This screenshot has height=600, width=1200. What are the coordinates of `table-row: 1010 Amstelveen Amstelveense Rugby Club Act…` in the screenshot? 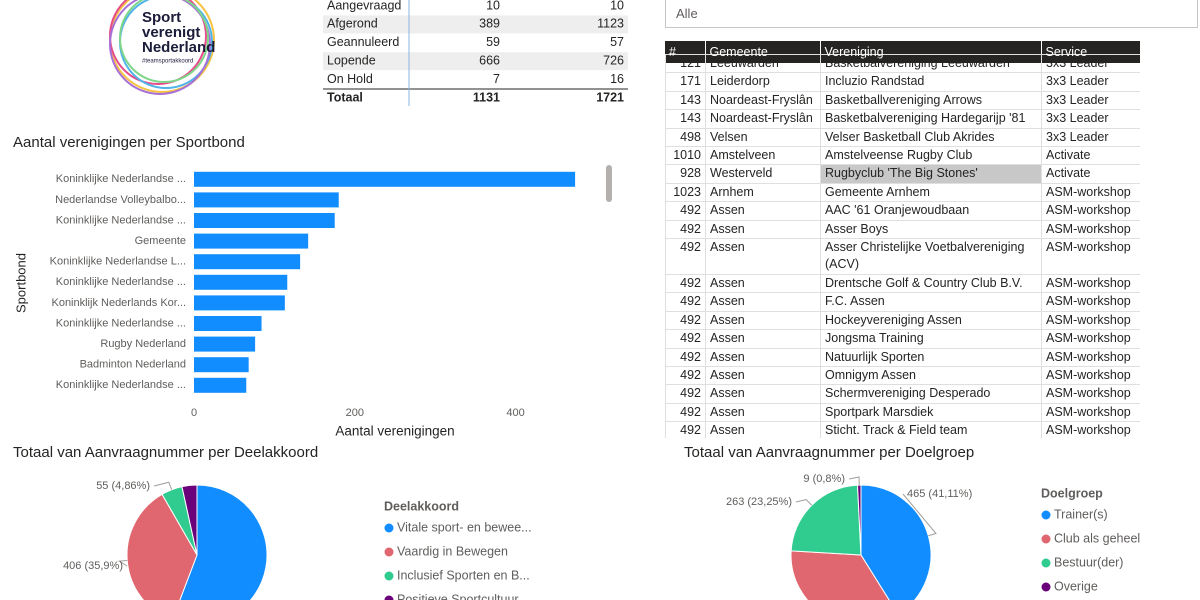 It's located at (902, 156).